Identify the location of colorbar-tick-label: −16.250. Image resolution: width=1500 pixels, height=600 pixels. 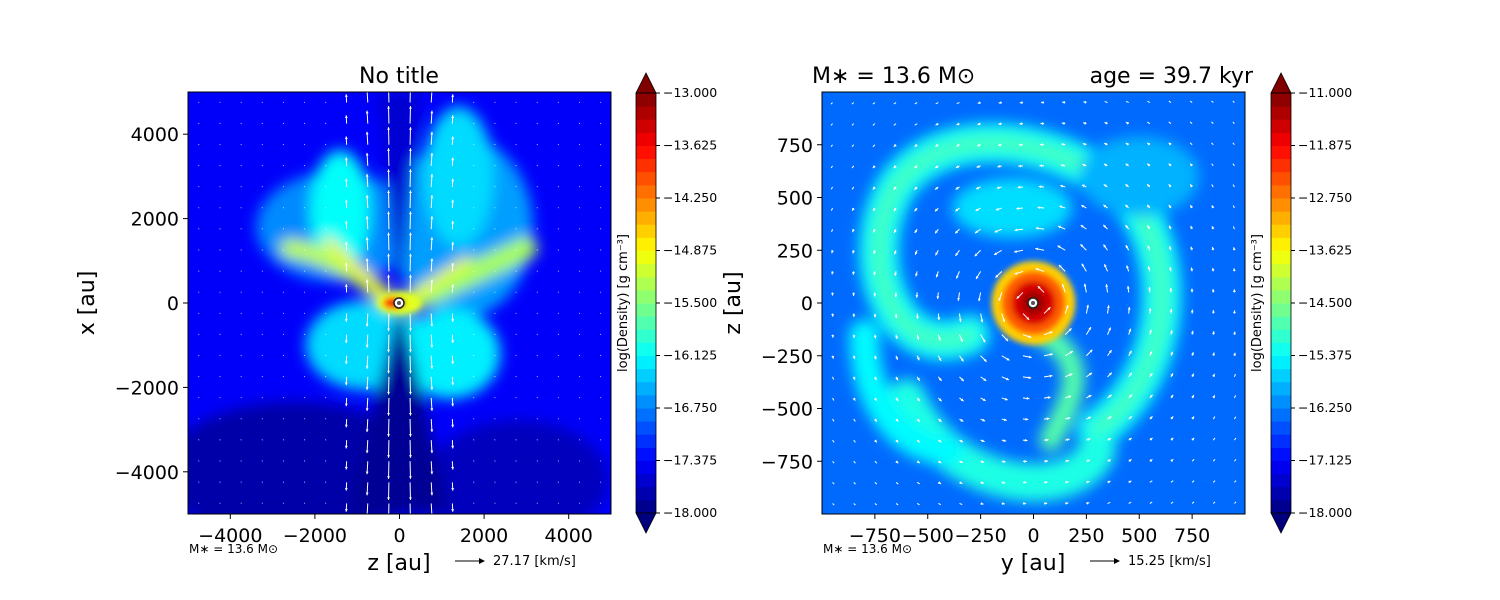
(1325, 407).